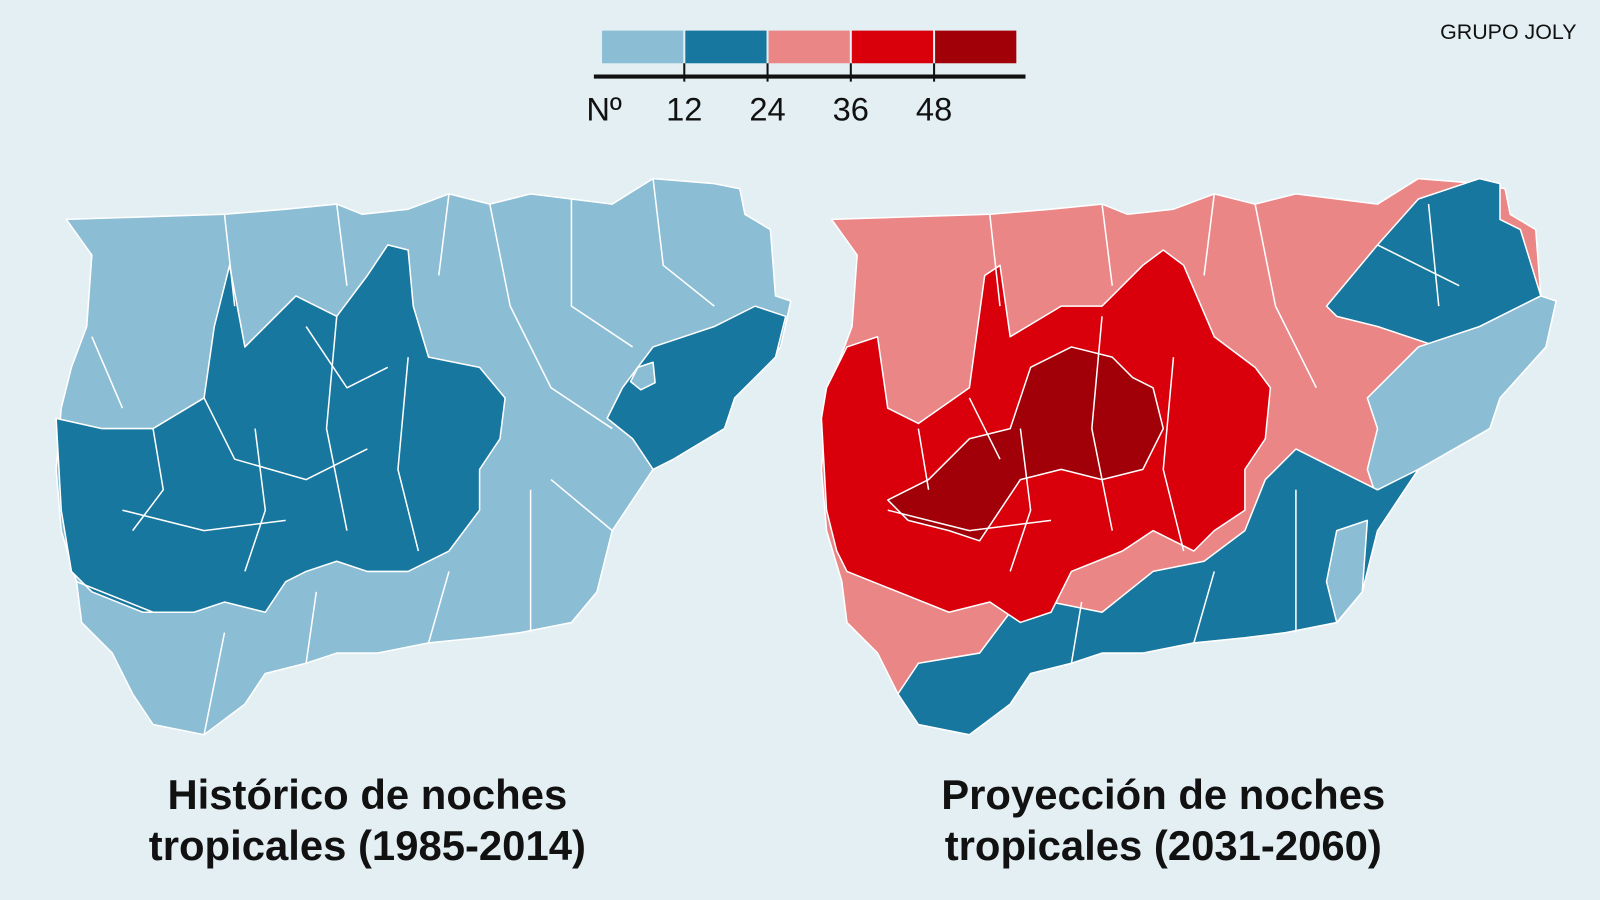  Describe the element at coordinates (604, 108) in the screenshot. I see `legend-unit: Nº` at that location.